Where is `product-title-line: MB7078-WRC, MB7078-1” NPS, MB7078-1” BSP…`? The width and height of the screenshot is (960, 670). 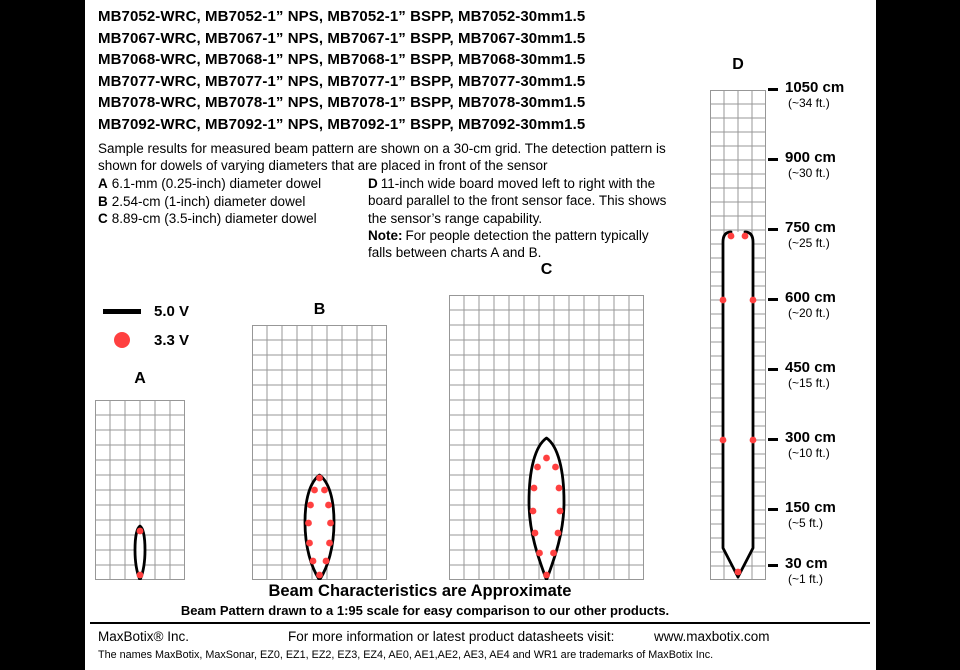 product-title-line: MB7078-WRC, MB7078-1” NPS, MB7078-1” BSP… is located at coordinates (342, 102).